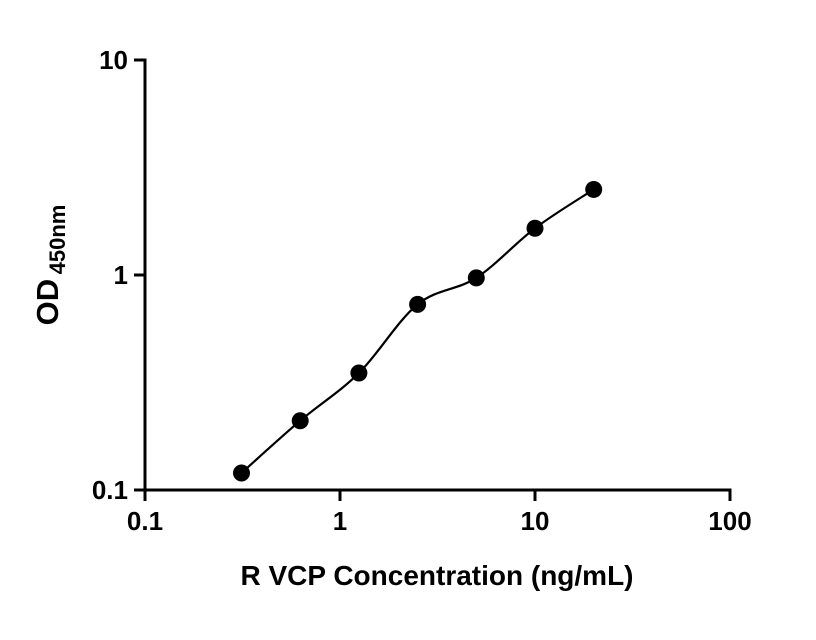 The width and height of the screenshot is (816, 640). I want to click on y-axis-title-subscript: 450nm, so click(57, 240).